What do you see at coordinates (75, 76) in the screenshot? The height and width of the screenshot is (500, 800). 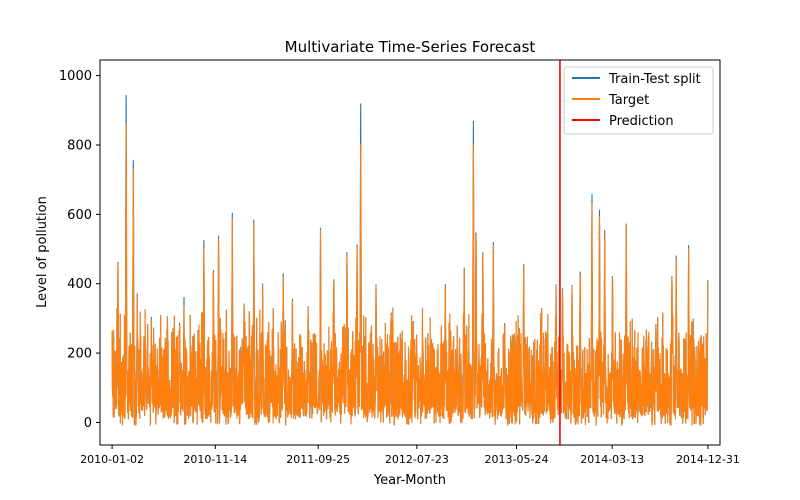 I see `y-tick-label: 1000` at bounding box center [75, 76].